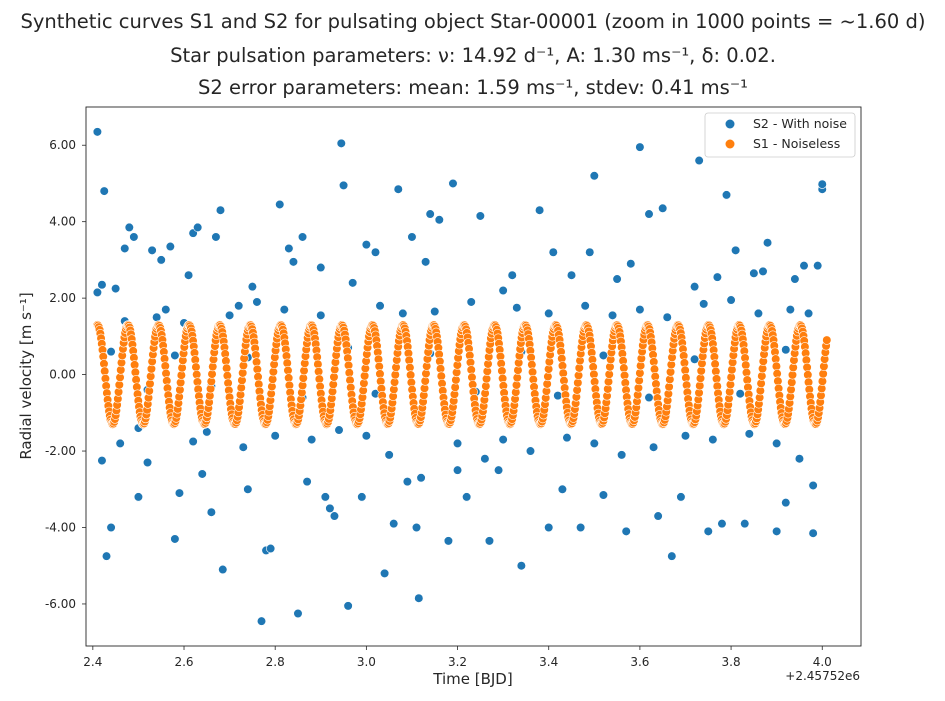  I want to click on x-tick-label: 2.6, so click(183, 662).